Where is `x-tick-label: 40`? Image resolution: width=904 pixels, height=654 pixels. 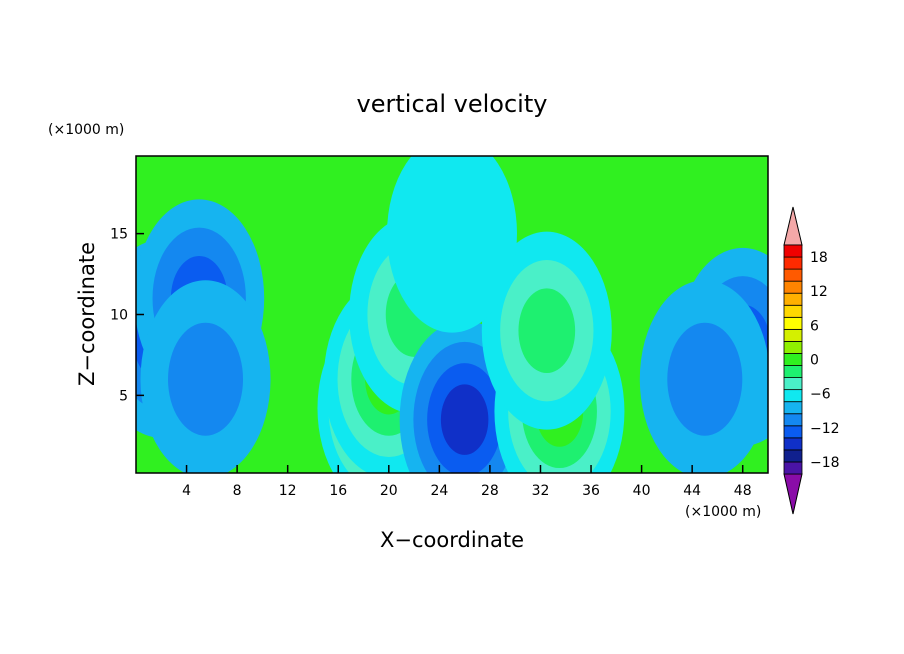 x-tick-label: 40 is located at coordinates (642, 491).